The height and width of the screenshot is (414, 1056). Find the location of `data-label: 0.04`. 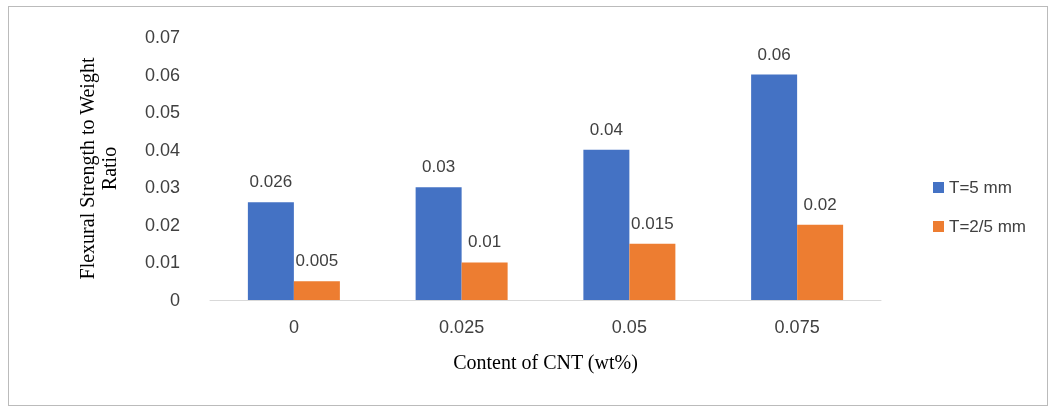

data-label: 0.04 is located at coordinates (606, 129).